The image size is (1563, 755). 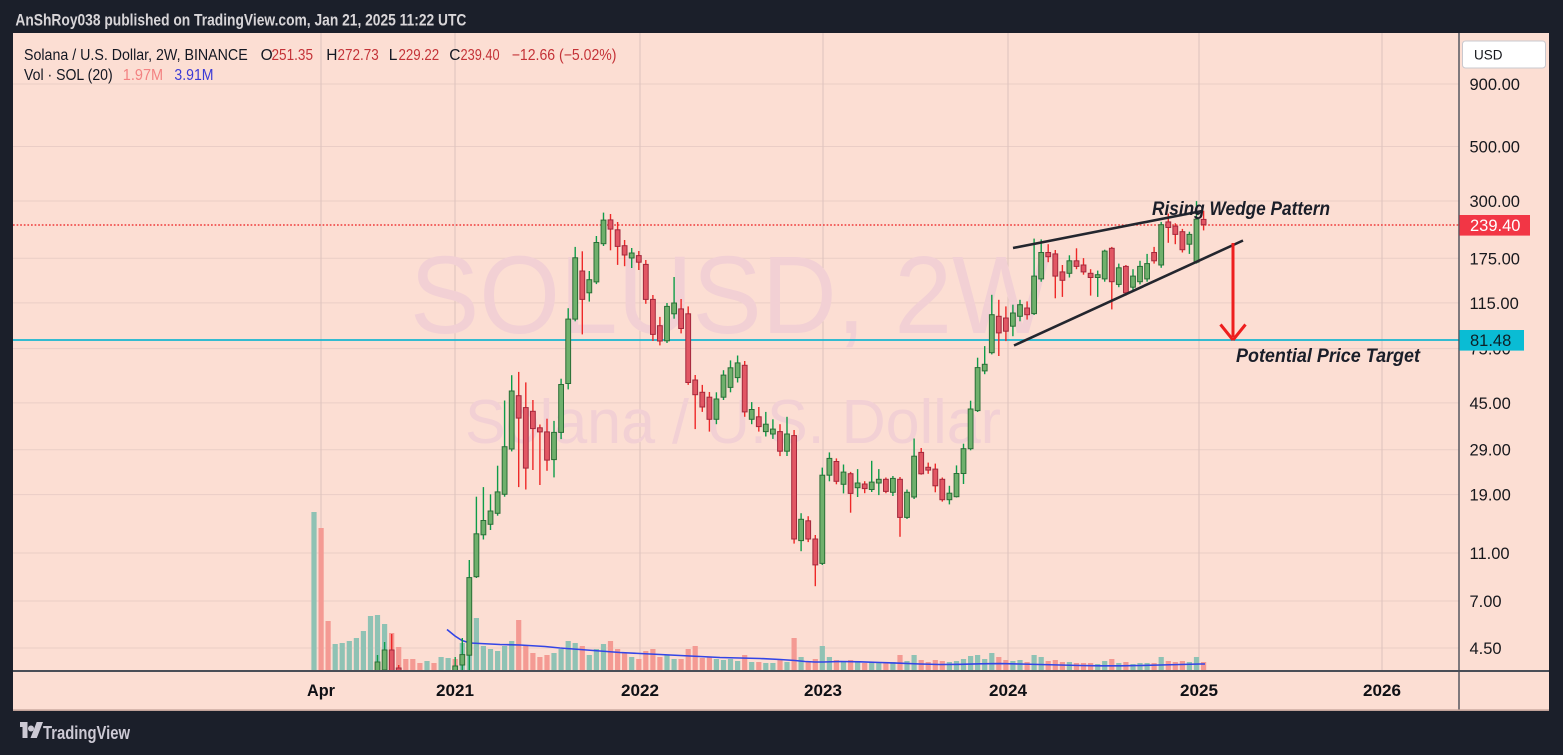 What do you see at coordinates (321, 691) in the screenshot?
I see `svg-text: Apr` at bounding box center [321, 691].